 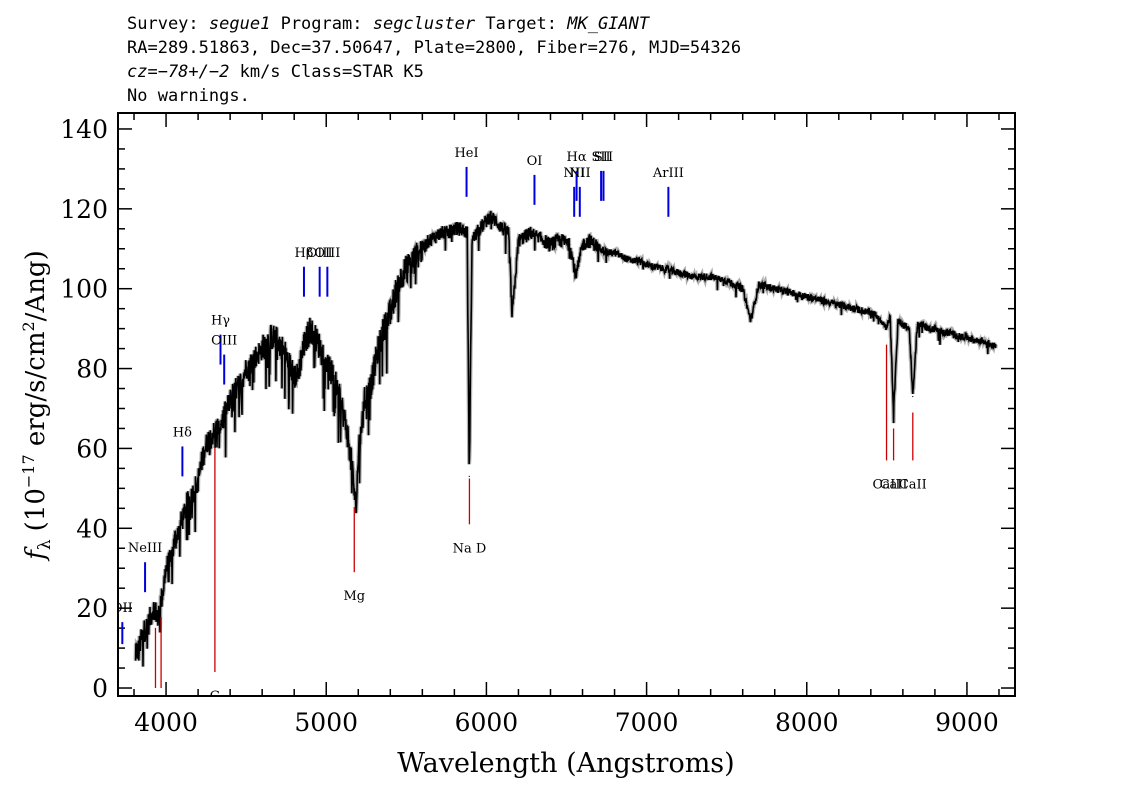 I want to click on y-axis-label: fλ(10−17 erg/s/cm2/Ang), so click(x=37, y=405).